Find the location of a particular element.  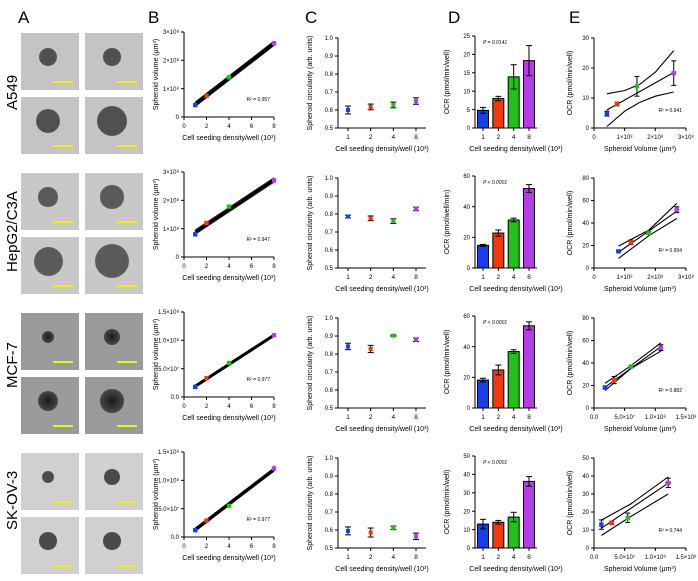

y-tick-label: 0.7 is located at coordinates (329, 513).